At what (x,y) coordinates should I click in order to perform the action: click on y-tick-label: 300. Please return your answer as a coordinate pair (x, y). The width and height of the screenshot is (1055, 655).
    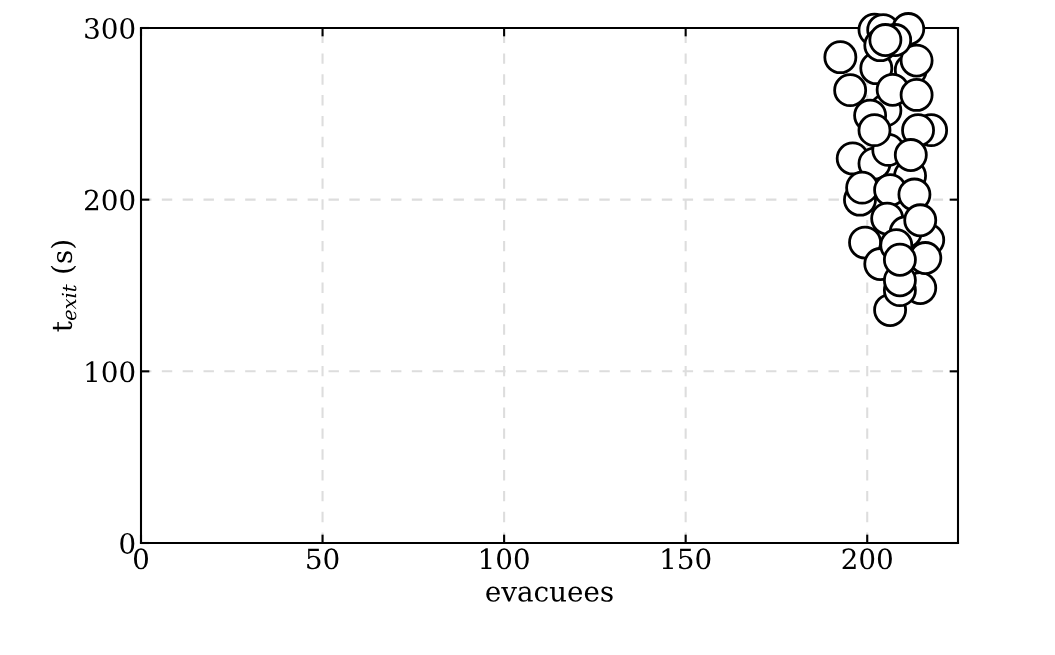
    Looking at the image, I should click on (110, 28).